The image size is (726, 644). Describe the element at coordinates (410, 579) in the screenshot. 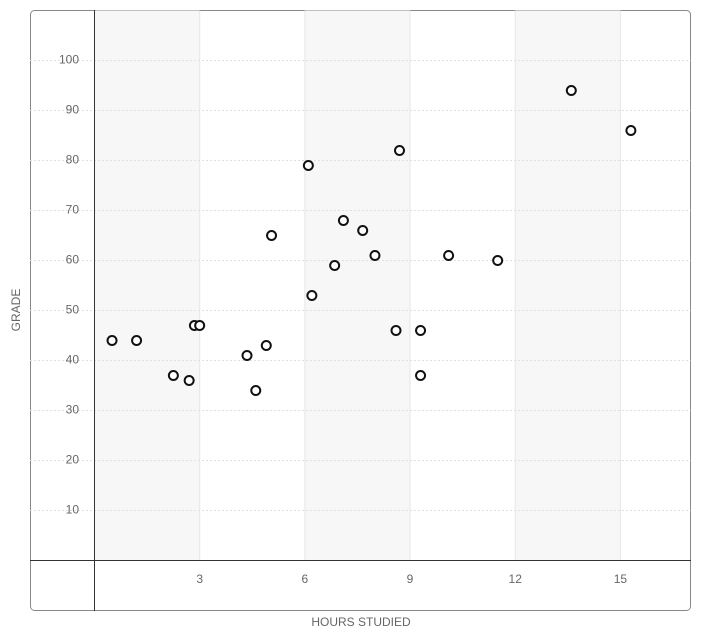

I see `x-tick-label: 9` at that location.